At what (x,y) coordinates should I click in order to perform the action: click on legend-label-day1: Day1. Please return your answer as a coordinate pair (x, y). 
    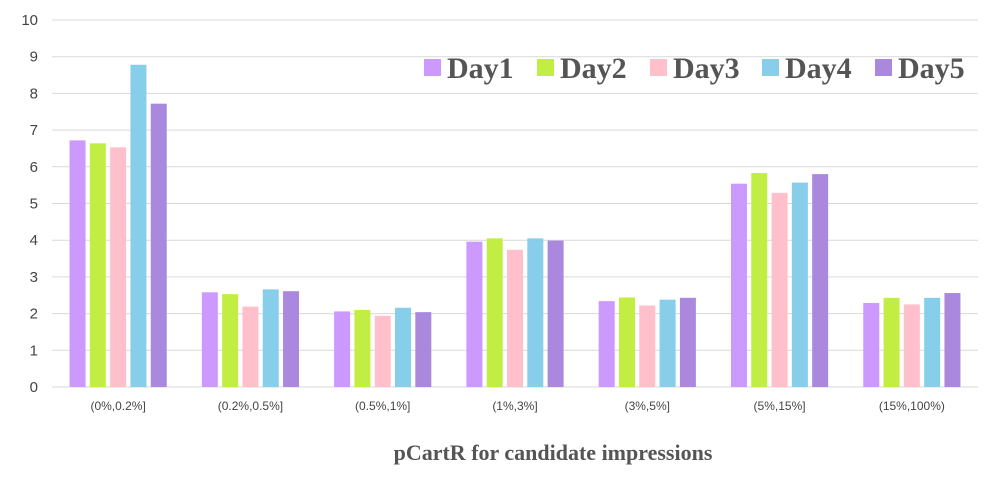
    Looking at the image, I should click on (480, 68).